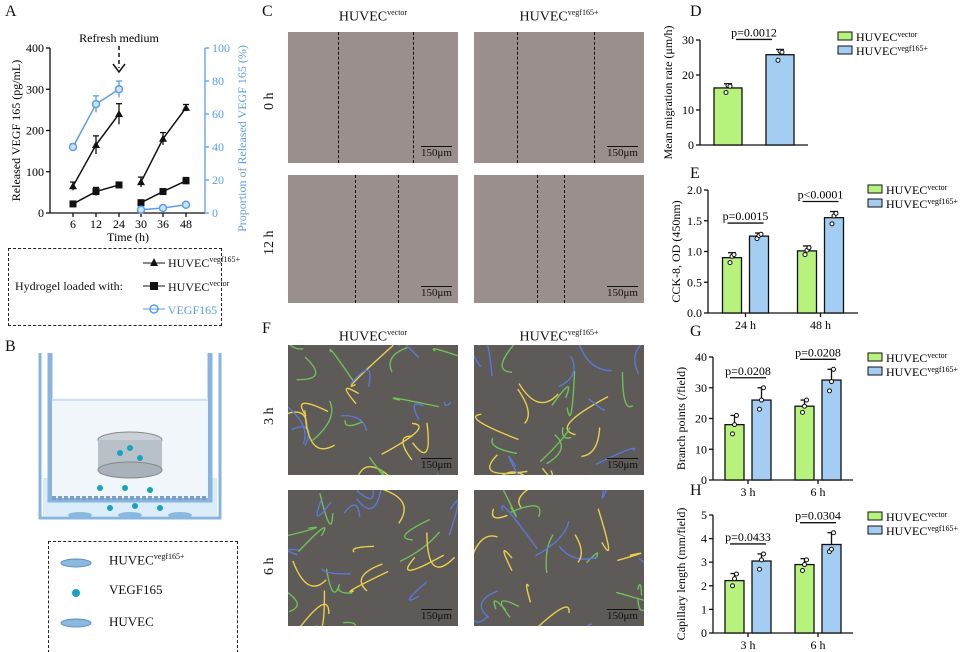  What do you see at coordinates (681, 574) in the screenshot?
I see `y-axis-title: Capillary length (mm/field)` at bounding box center [681, 574].